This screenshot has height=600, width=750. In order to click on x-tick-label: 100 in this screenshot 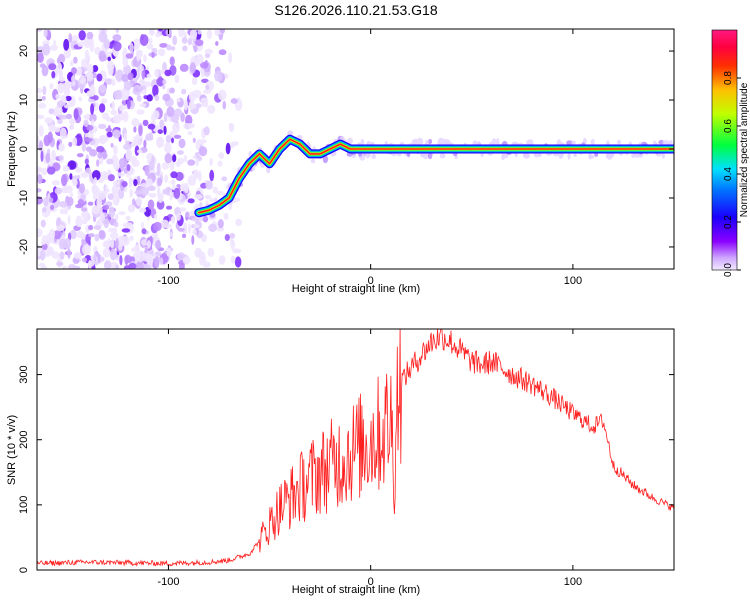, I will do `click(573, 281)`.